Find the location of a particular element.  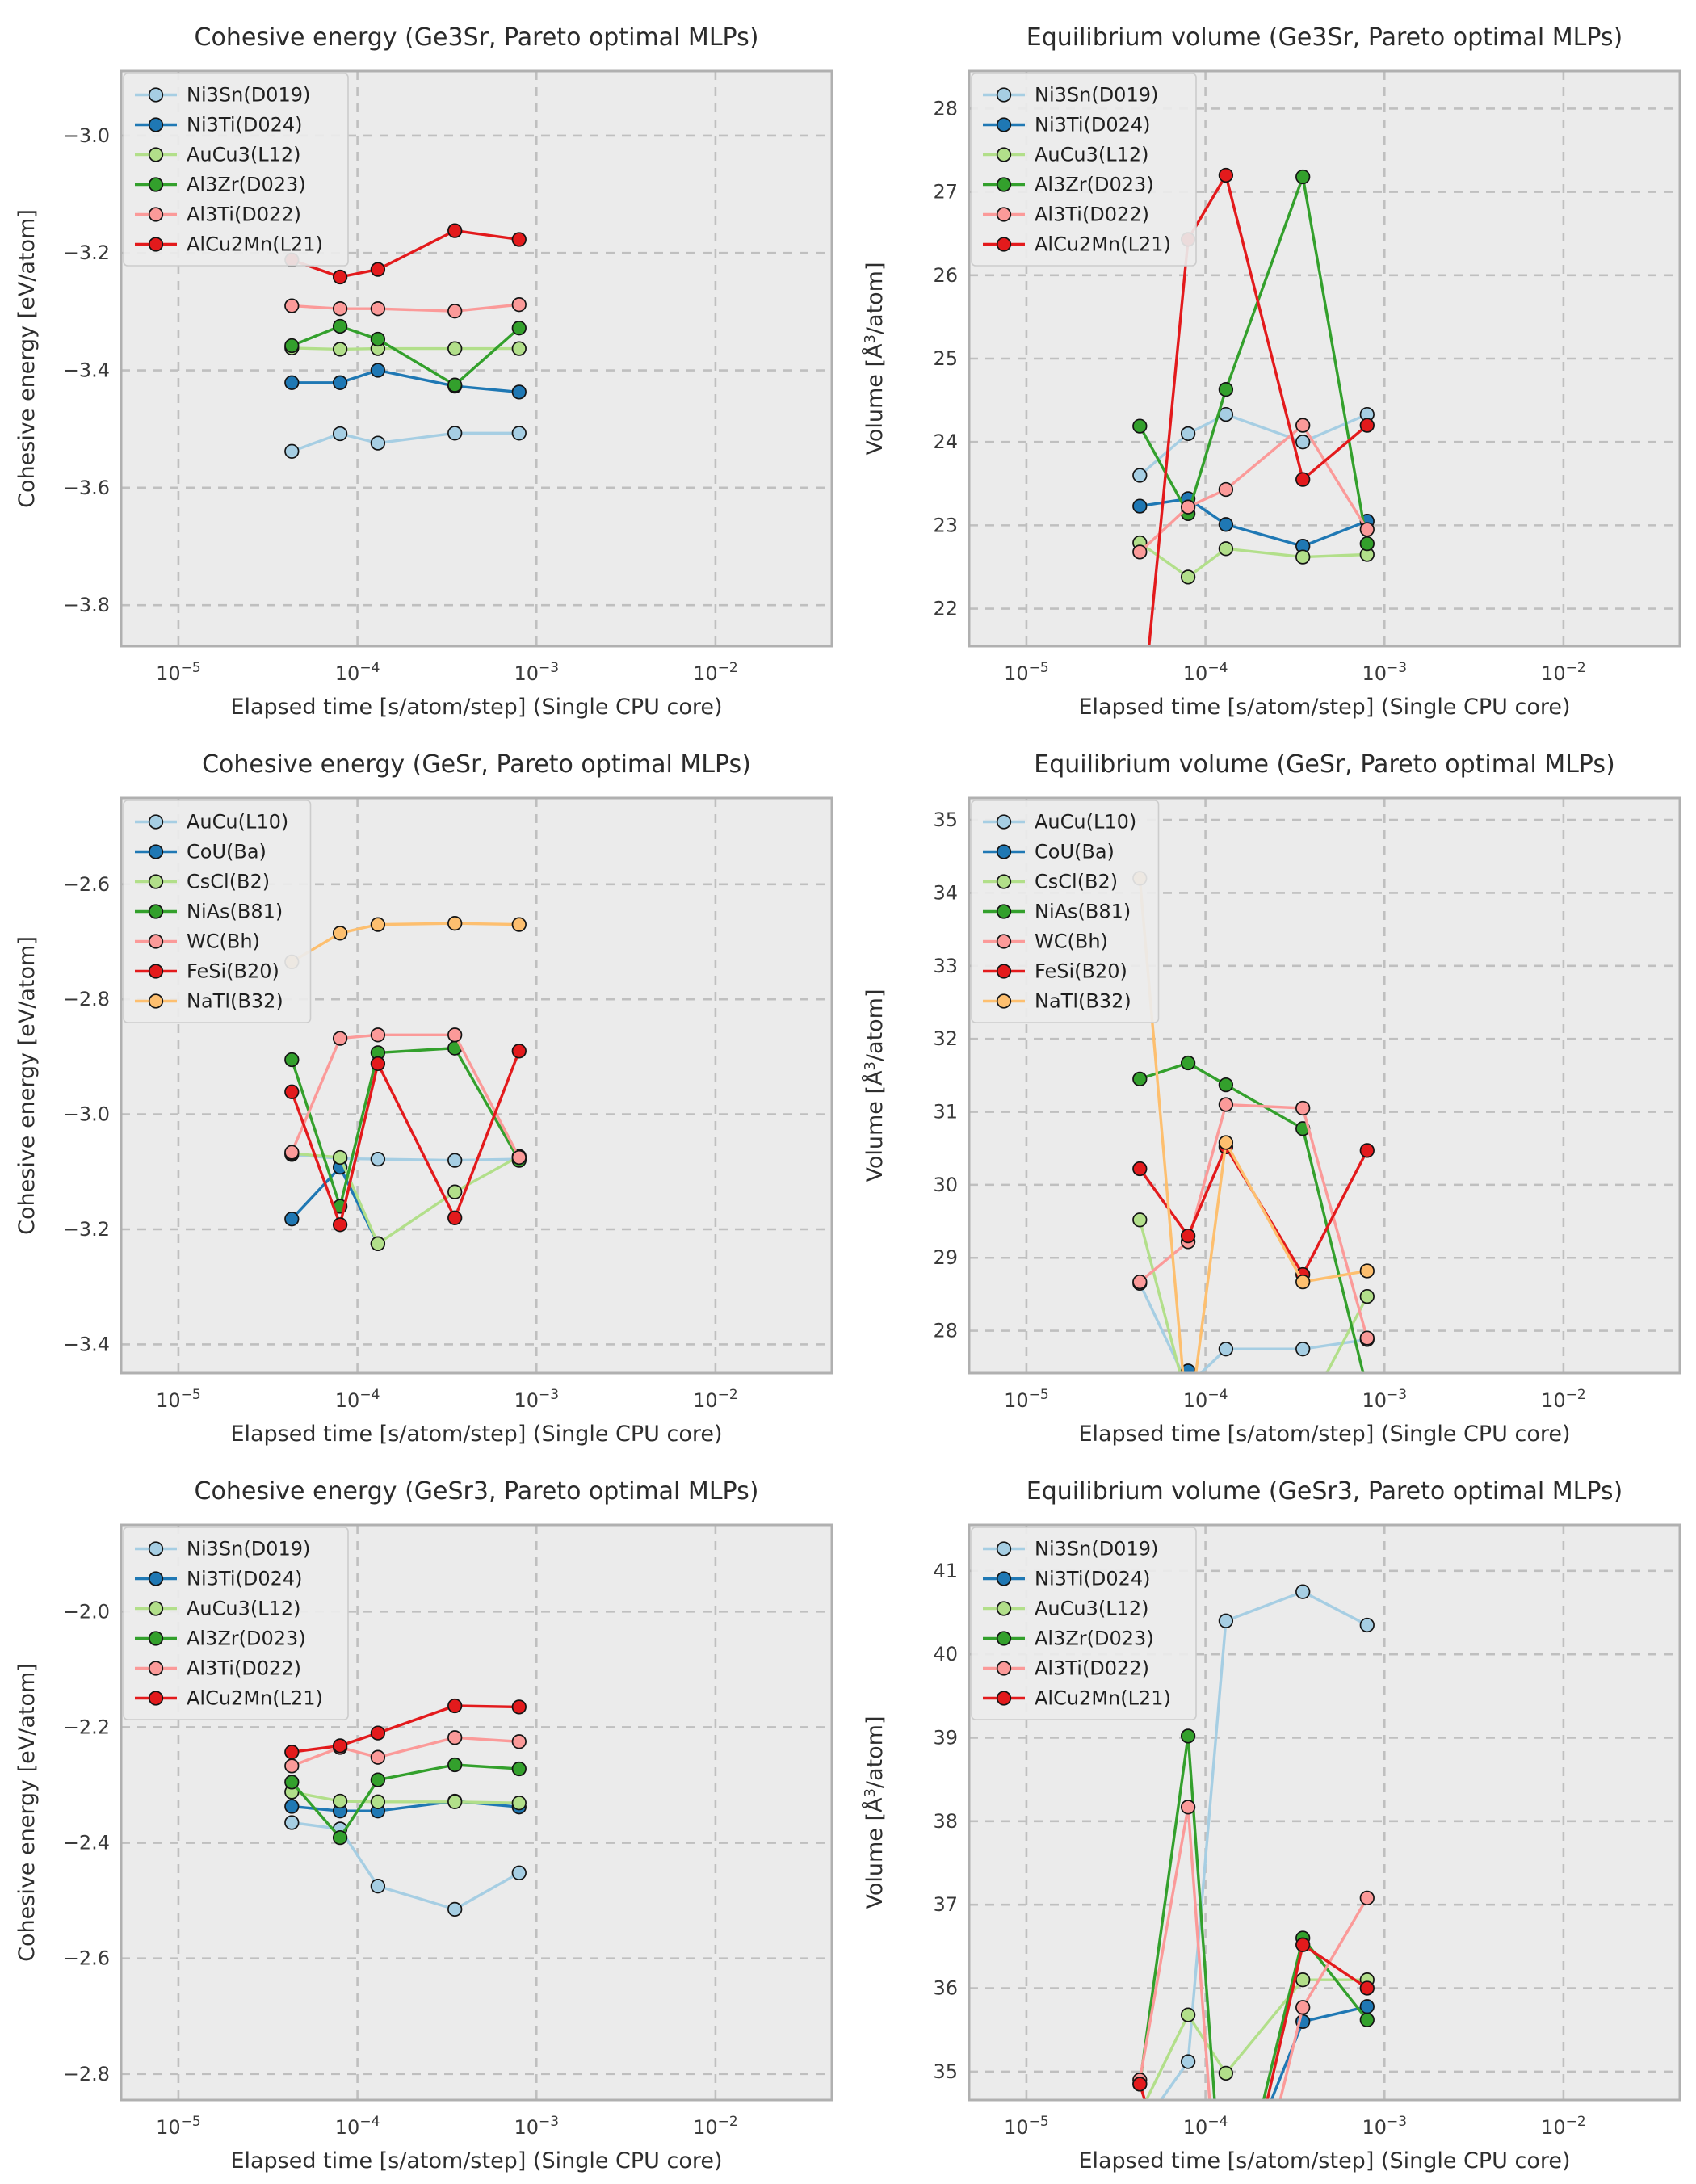

data-point-FeSi(B20) is located at coordinates (1188, 1236).